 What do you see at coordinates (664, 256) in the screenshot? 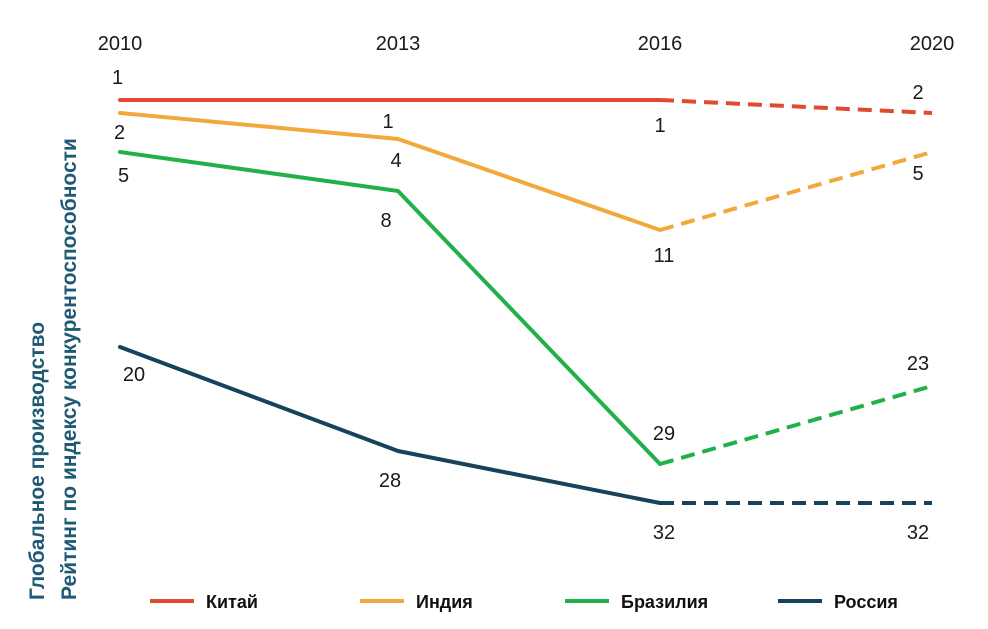
I see `data-label: 11` at bounding box center [664, 256].